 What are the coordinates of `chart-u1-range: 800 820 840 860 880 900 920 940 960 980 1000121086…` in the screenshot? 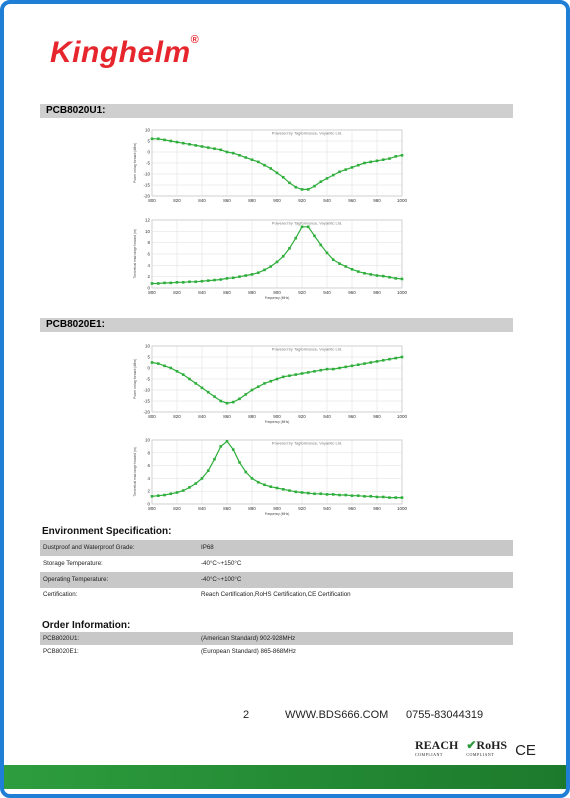 It's located at (270, 259).